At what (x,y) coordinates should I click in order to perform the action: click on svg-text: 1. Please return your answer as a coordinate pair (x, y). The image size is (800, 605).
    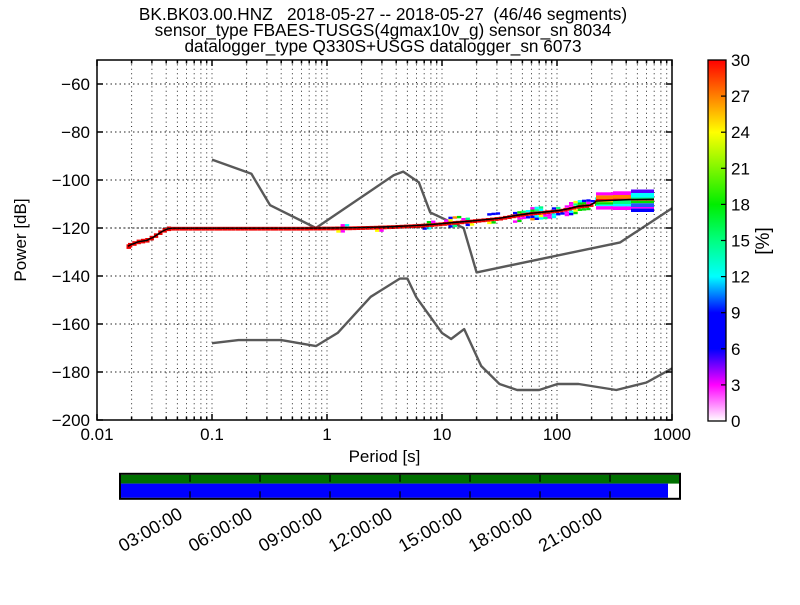
    Looking at the image, I should click on (326, 434).